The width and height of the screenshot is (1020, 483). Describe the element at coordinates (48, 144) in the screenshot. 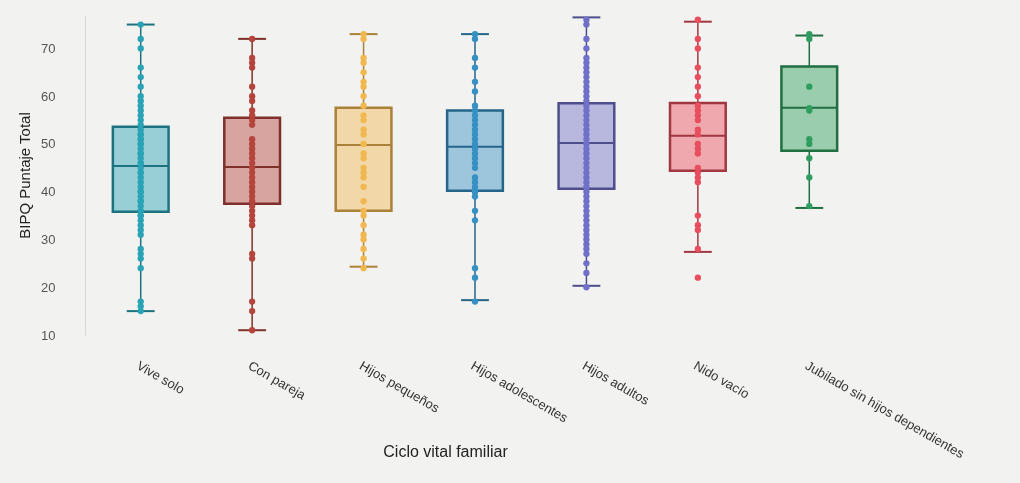

I see `y-tick-label: 50` at that location.